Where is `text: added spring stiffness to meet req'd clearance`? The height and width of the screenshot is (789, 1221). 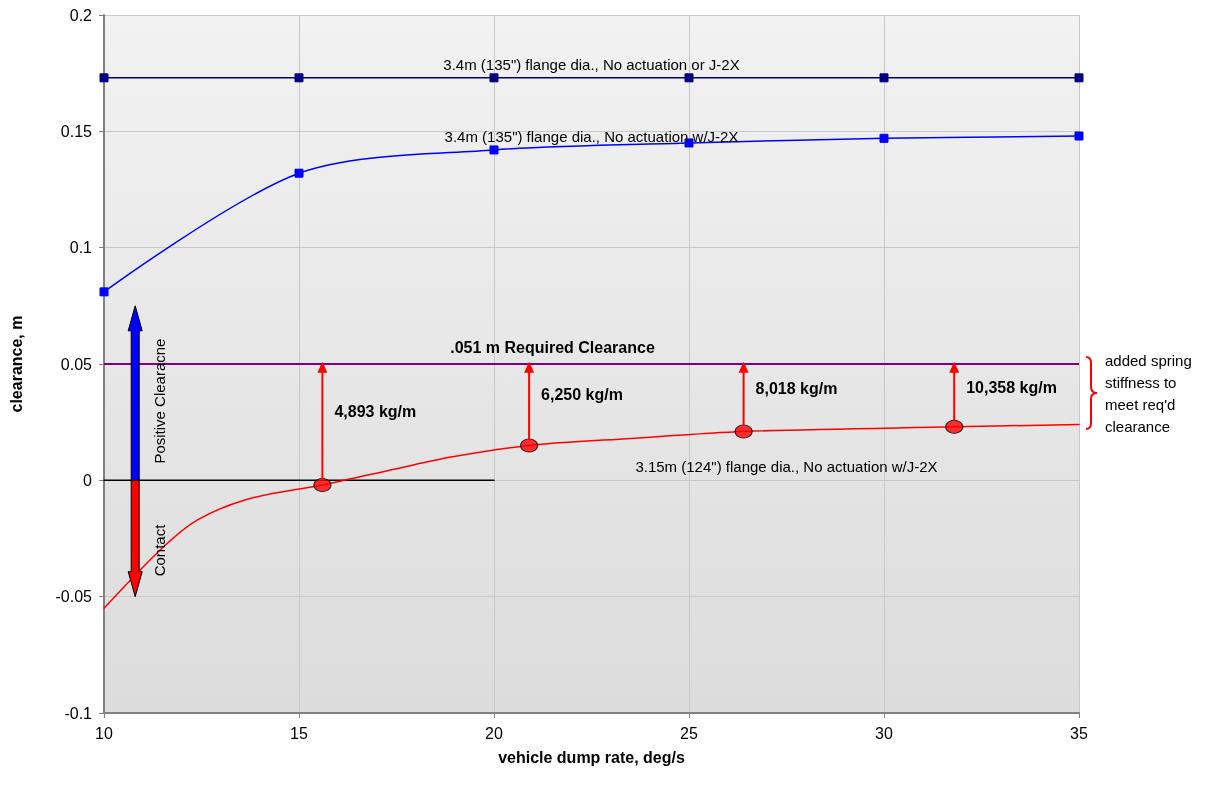
text: added spring stiffness to meet req'd clearance is located at coordinates (1148, 393).